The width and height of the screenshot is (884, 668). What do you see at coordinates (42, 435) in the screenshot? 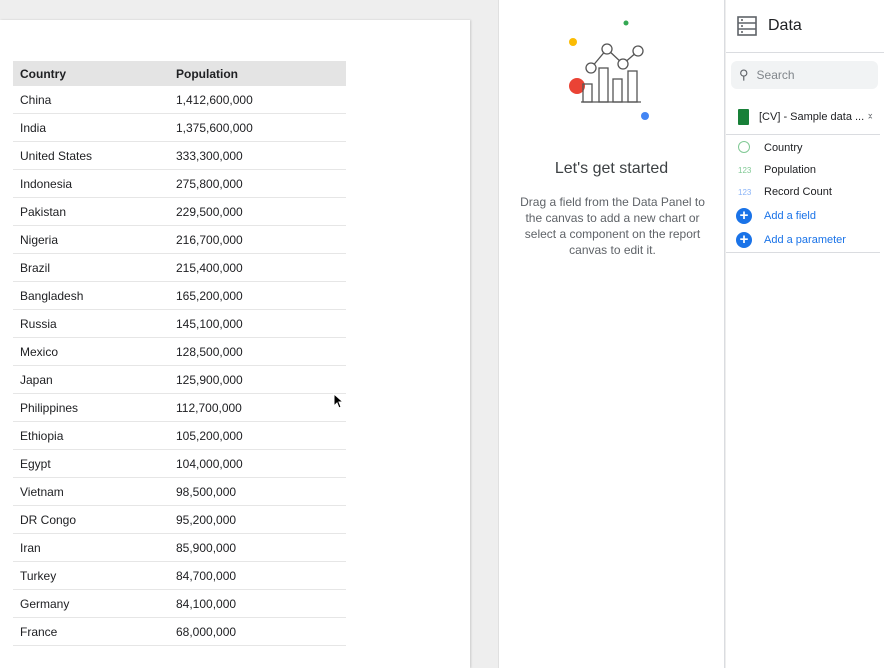
I see `cell-country: Ethiopia` at bounding box center [42, 435].